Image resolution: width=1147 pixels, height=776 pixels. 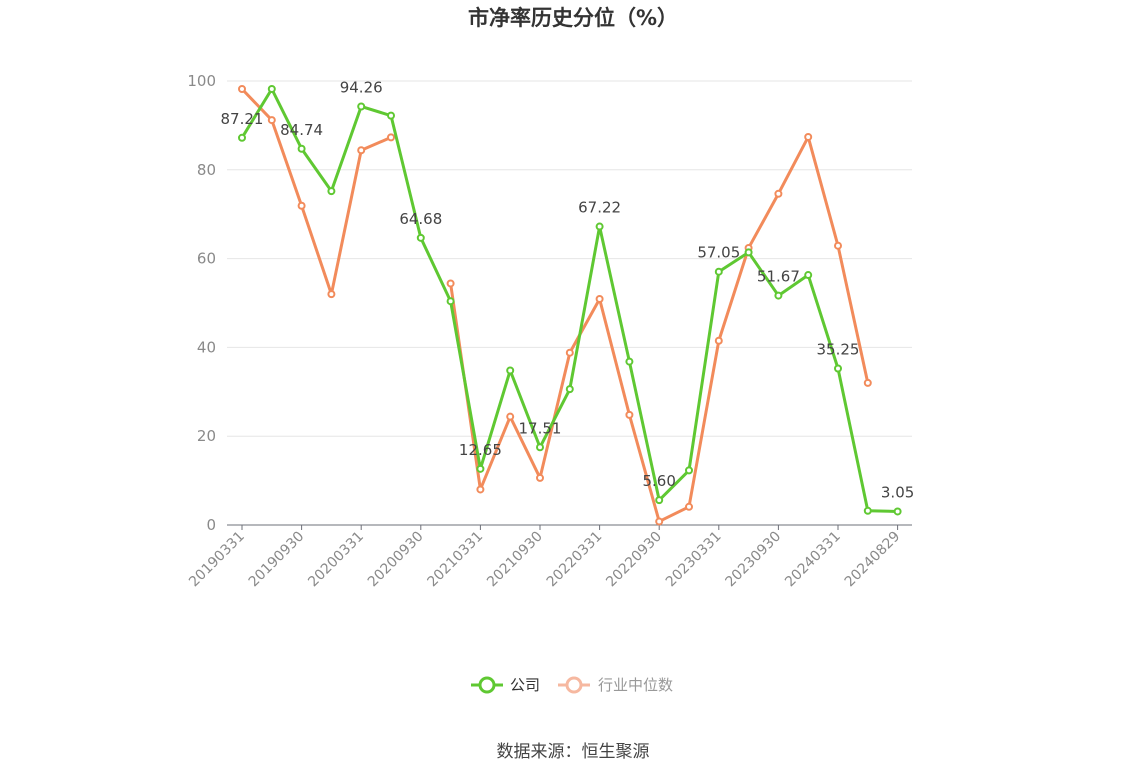 What do you see at coordinates (316, 191) in the screenshot?
I see `series-line-industry` at bounding box center [316, 191].